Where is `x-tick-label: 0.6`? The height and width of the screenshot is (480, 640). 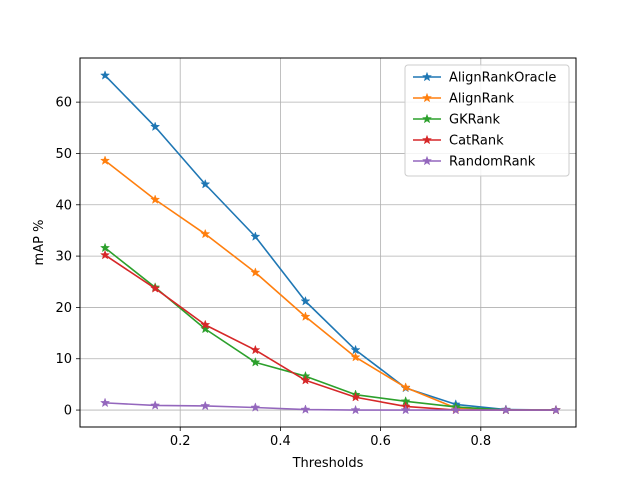 x-tick-label: 0.6 is located at coordinates (380, 441).